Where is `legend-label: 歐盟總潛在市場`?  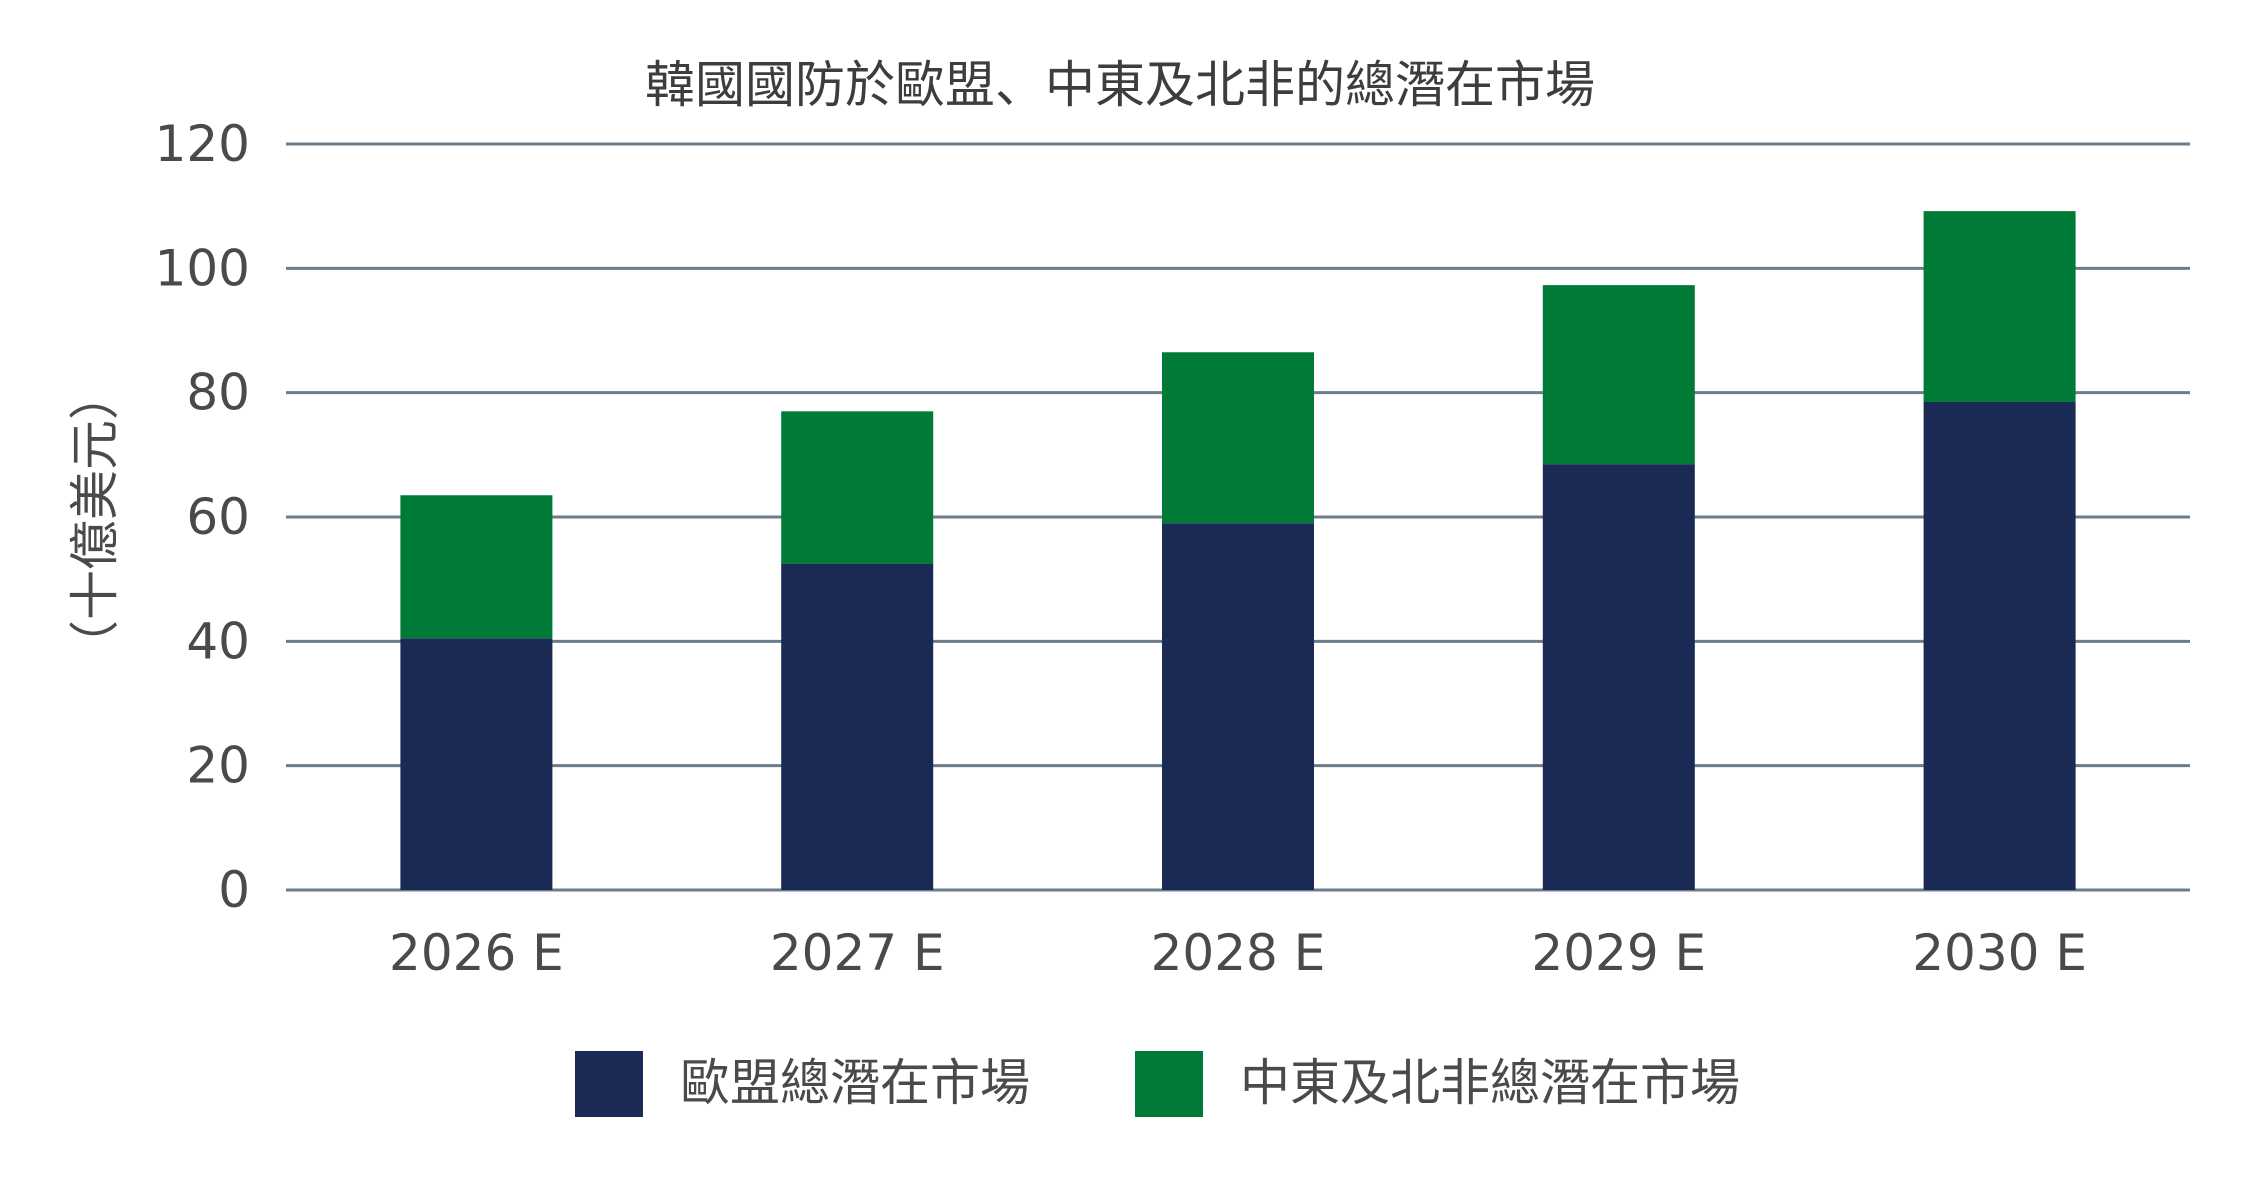 legend-label: 歐盟總潛在市場 is located at coordinates (855, 1083).